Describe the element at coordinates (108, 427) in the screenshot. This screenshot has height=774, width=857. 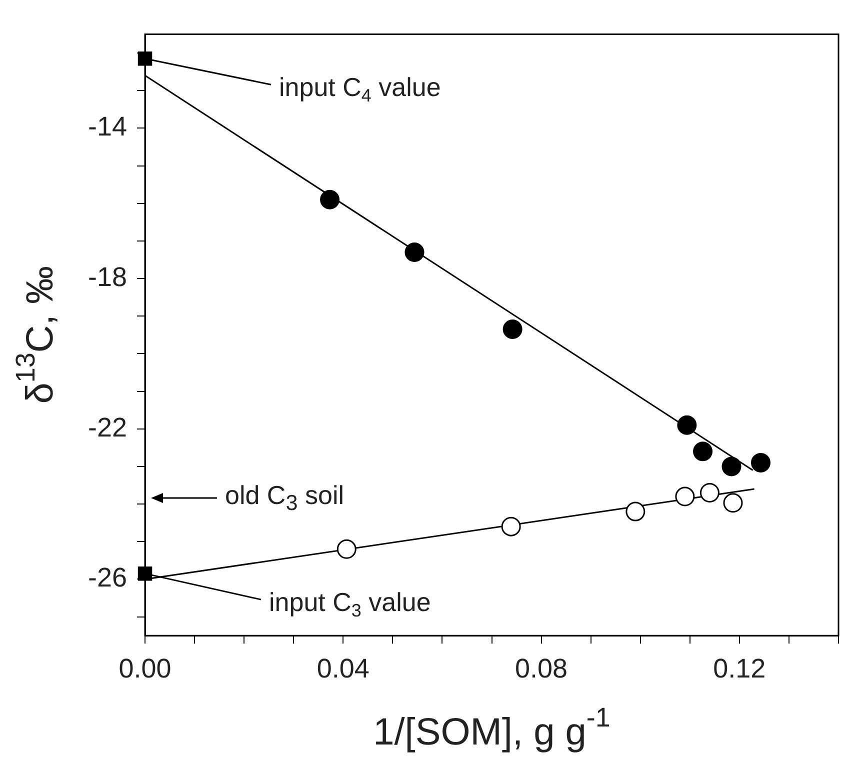
I see `y-tick-label: -22` at that location.